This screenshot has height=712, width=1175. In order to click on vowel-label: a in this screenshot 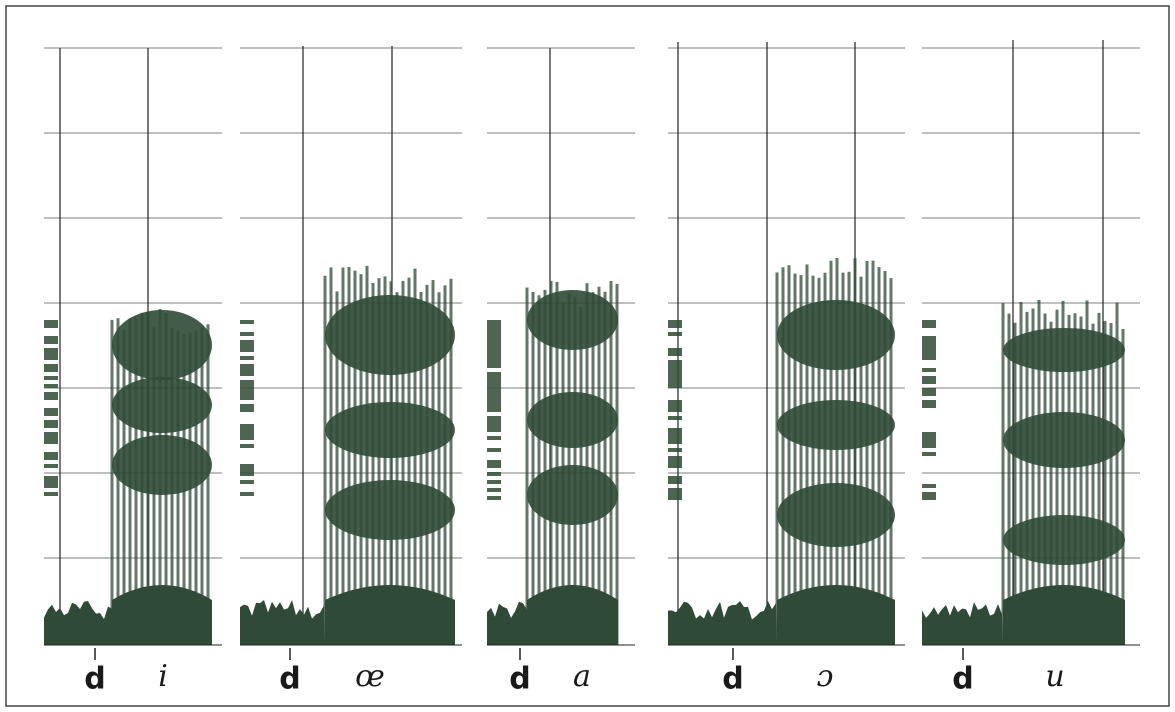, I will do `click(582, 676)`.